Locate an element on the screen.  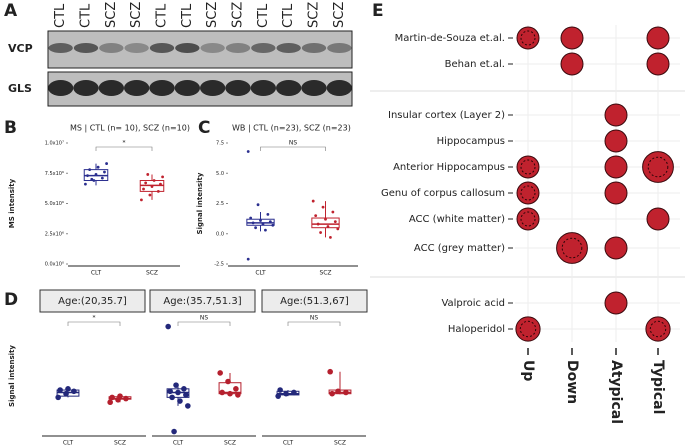
row-label: Insular cortex (Layer 2) is located at coordinates (446, 115).